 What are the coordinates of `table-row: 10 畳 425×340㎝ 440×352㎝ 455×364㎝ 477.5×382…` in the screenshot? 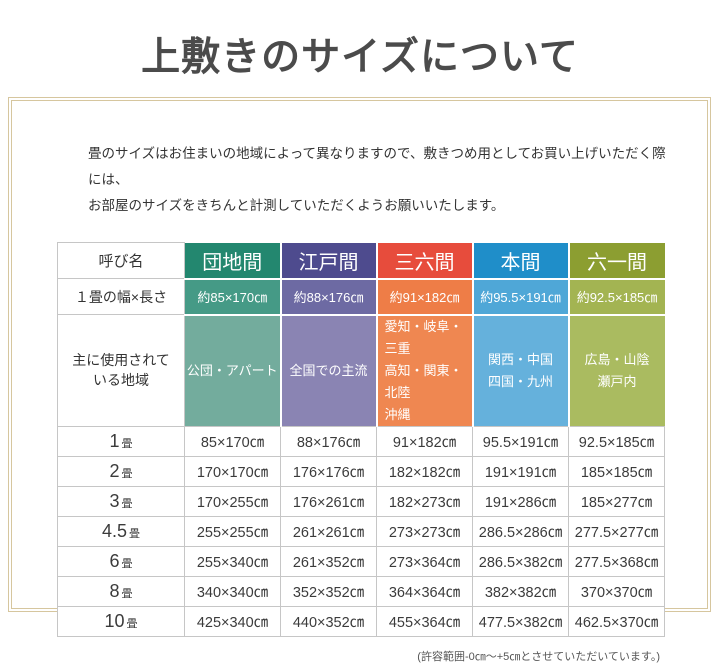 It's located at (361, 621).